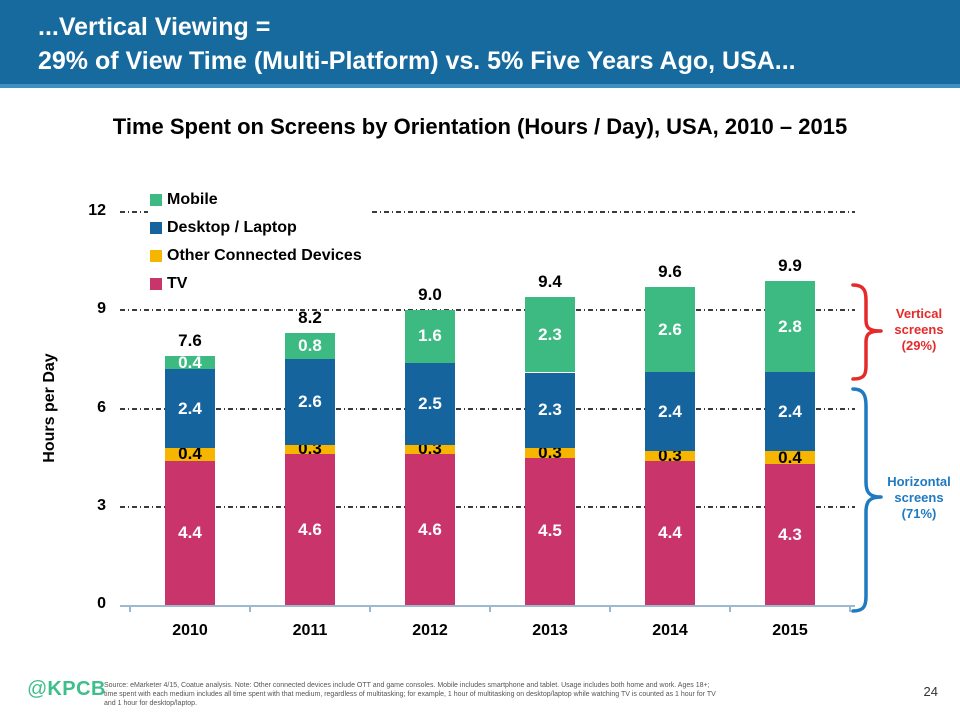 The height and width of the screenshot is (720, 960). What do you see at coordinates (190, 341) in the screenshot?
I see `bar-total-label-2010: 7.6` at bounding box center [190, 341].